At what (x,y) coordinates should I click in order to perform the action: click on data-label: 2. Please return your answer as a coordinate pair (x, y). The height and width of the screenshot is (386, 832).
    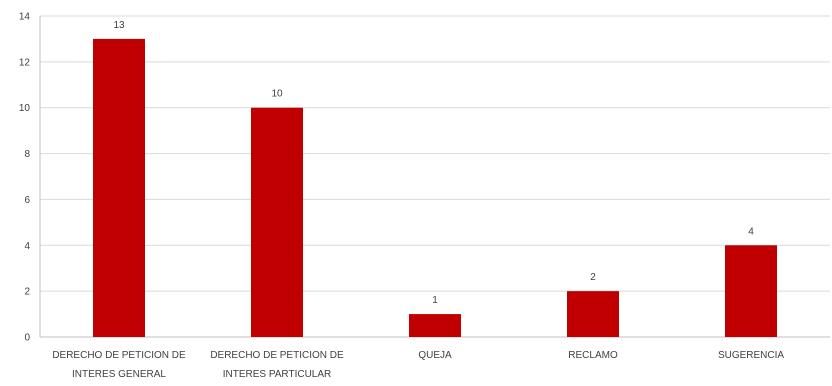
    Looking at the image, I should click on (593, 277).